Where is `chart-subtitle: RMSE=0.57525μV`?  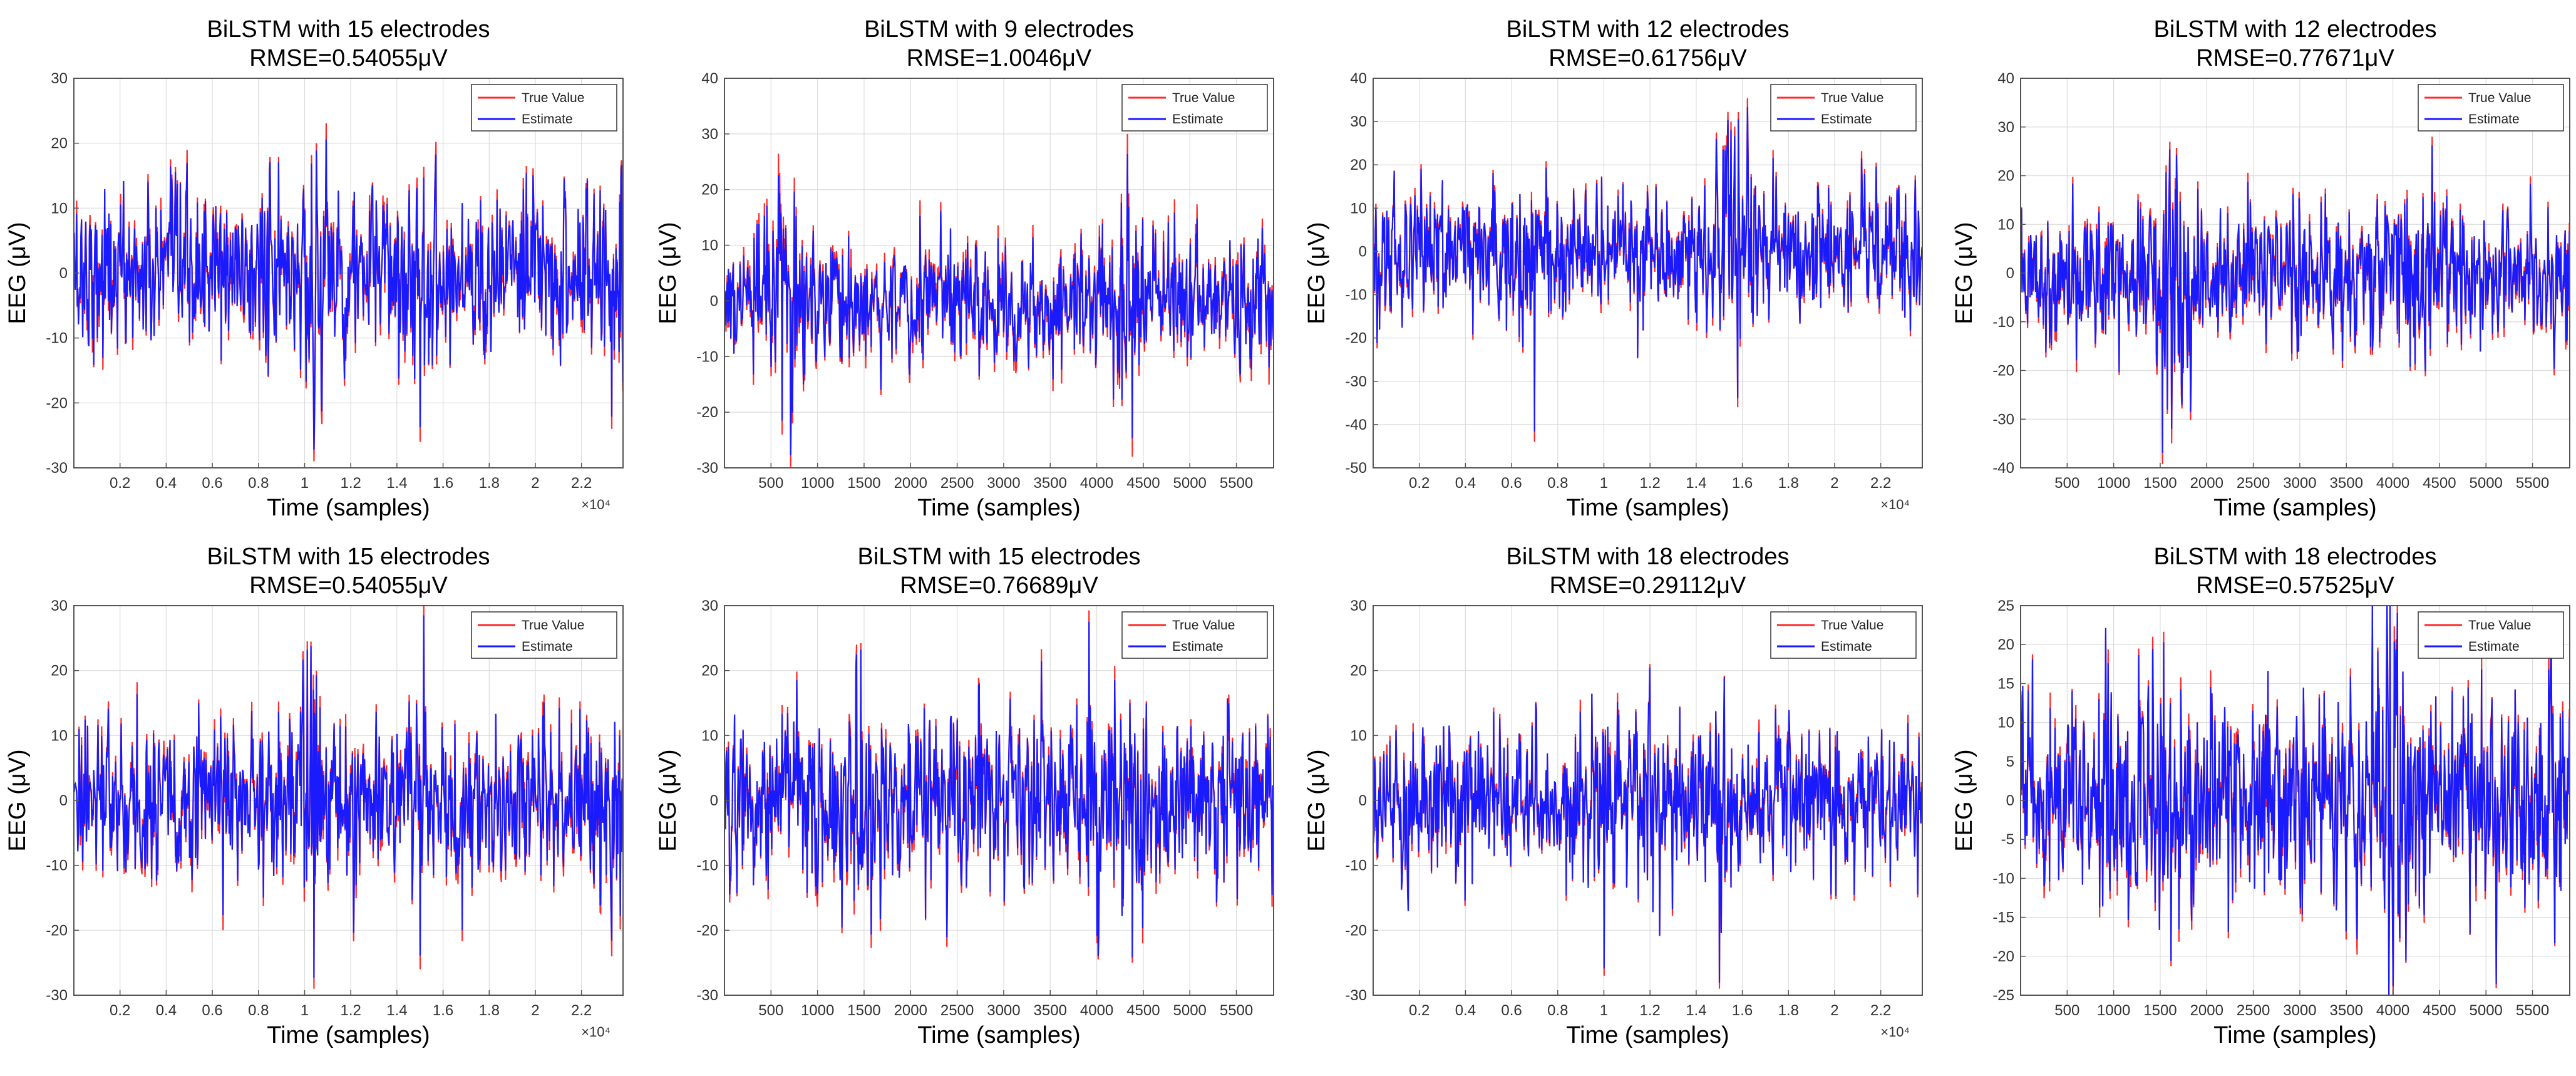
chart-subtitle: RMSE=0.57525μV is located at coordinates (2295, 585).